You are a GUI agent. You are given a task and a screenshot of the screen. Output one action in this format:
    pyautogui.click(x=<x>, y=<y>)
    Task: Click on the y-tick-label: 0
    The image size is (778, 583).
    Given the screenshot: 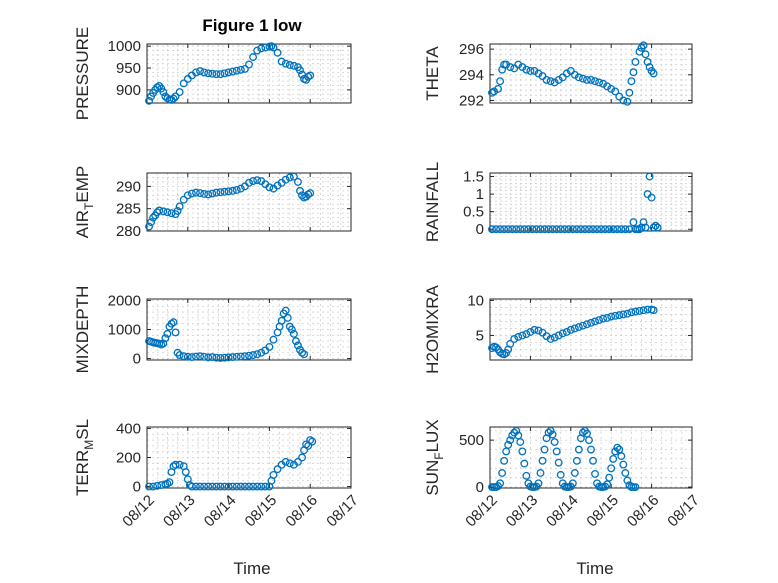 What is the action you would take?
    pyautogui.click(x=137, y=487)
    